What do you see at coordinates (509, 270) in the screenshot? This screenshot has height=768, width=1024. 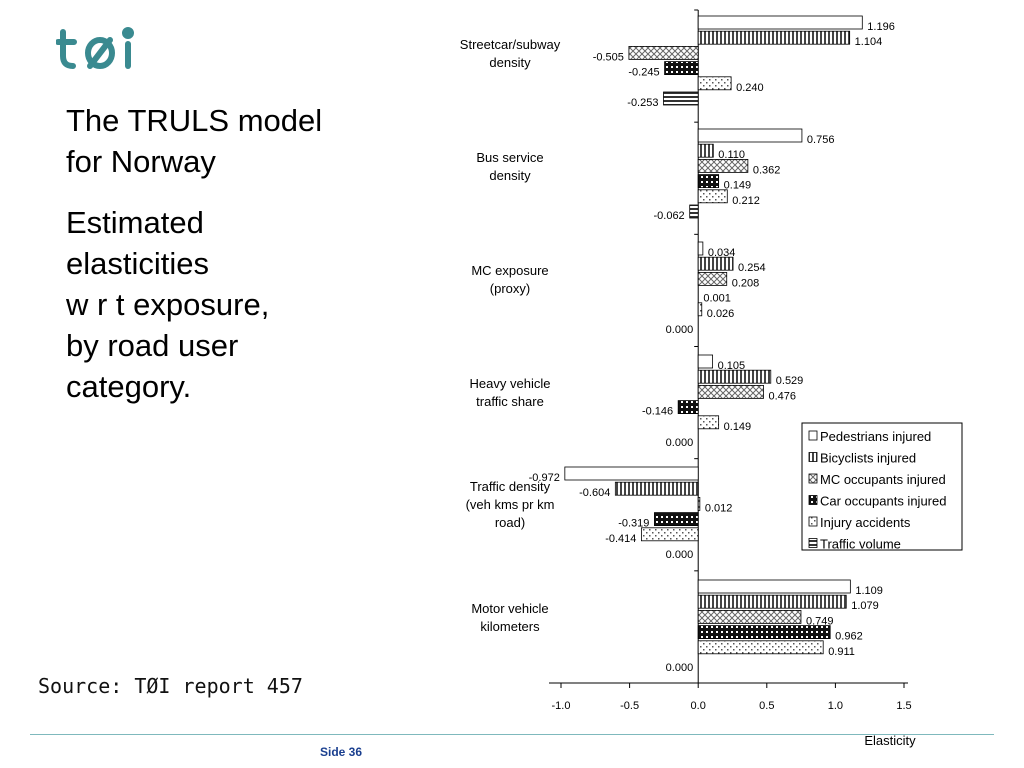 I see `category-label: MC exposure` at bounding box center [509, 270].